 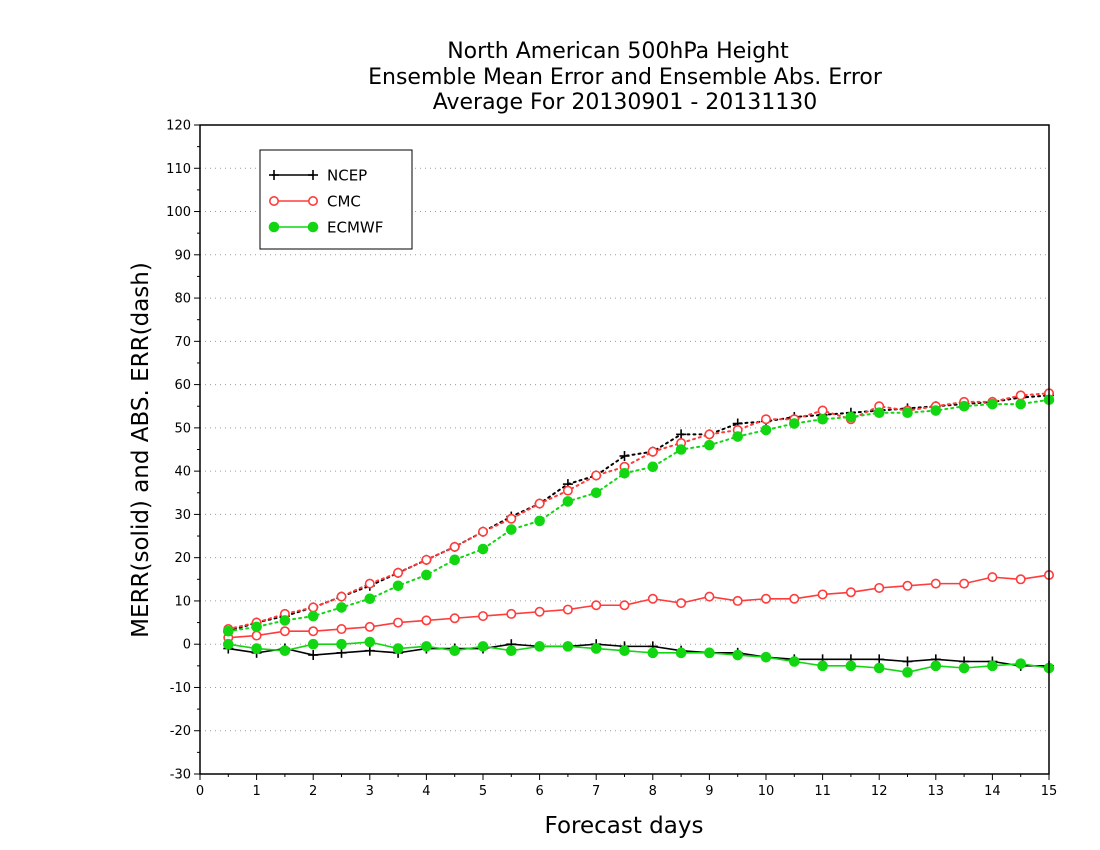 What do you see at coordinates (182, 558) in the screenshot?
I see `y-tick-label: 20` at bounding box center [182, 558].